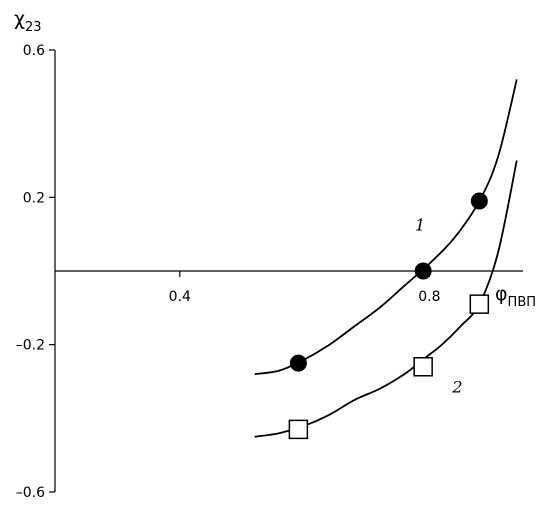  Describe the element at coordinates (180, 297) in the screenshot. I see `x-tick-label: 0.4` at that location.